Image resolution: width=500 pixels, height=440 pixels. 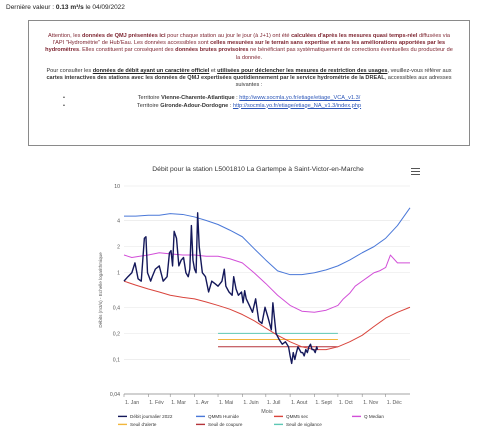 What do you see at coordinates (226, 403) in the screenshot?
I see `x-tick-label: 1. Mai` at bounding box center [226, 403].